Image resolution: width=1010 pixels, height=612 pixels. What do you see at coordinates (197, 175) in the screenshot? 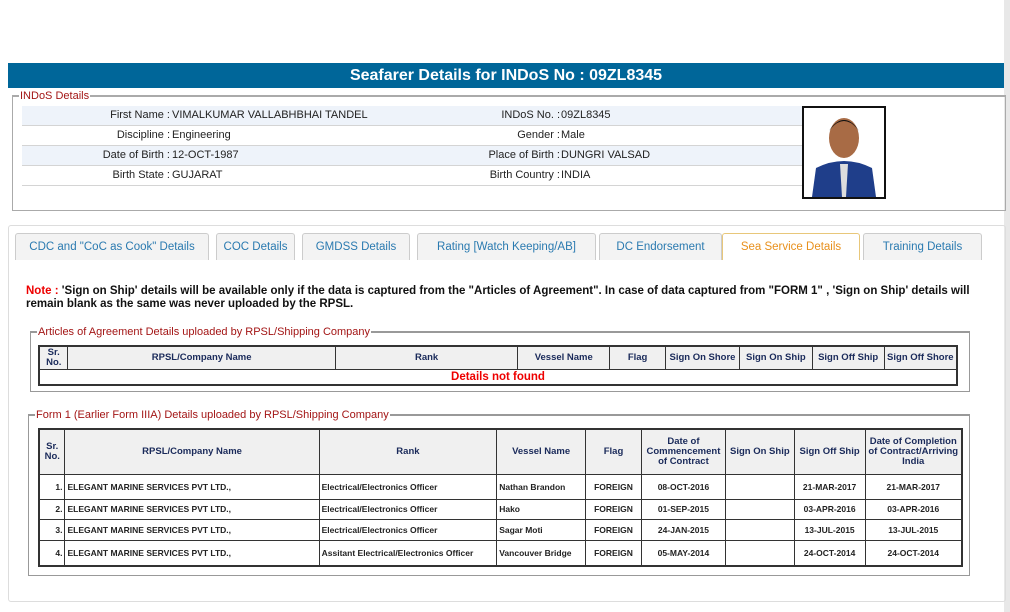
I see `field-value: GUJARAT` at bounding box center [197, 175].